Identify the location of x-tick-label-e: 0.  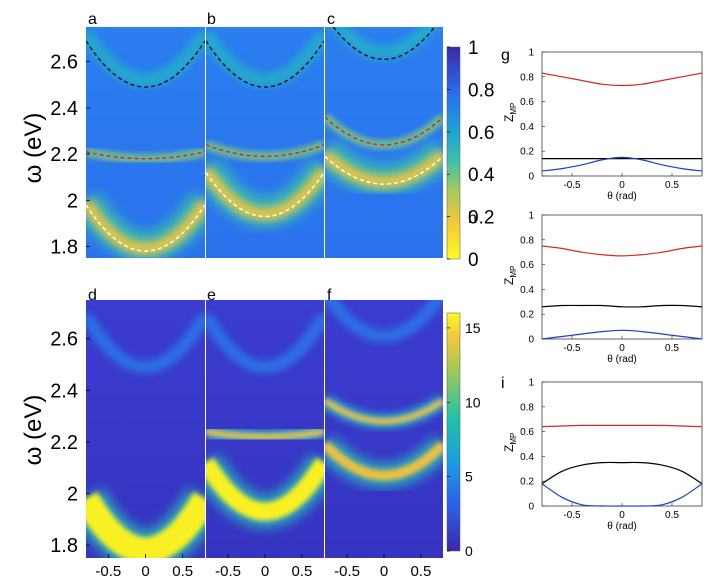
(265, 571).